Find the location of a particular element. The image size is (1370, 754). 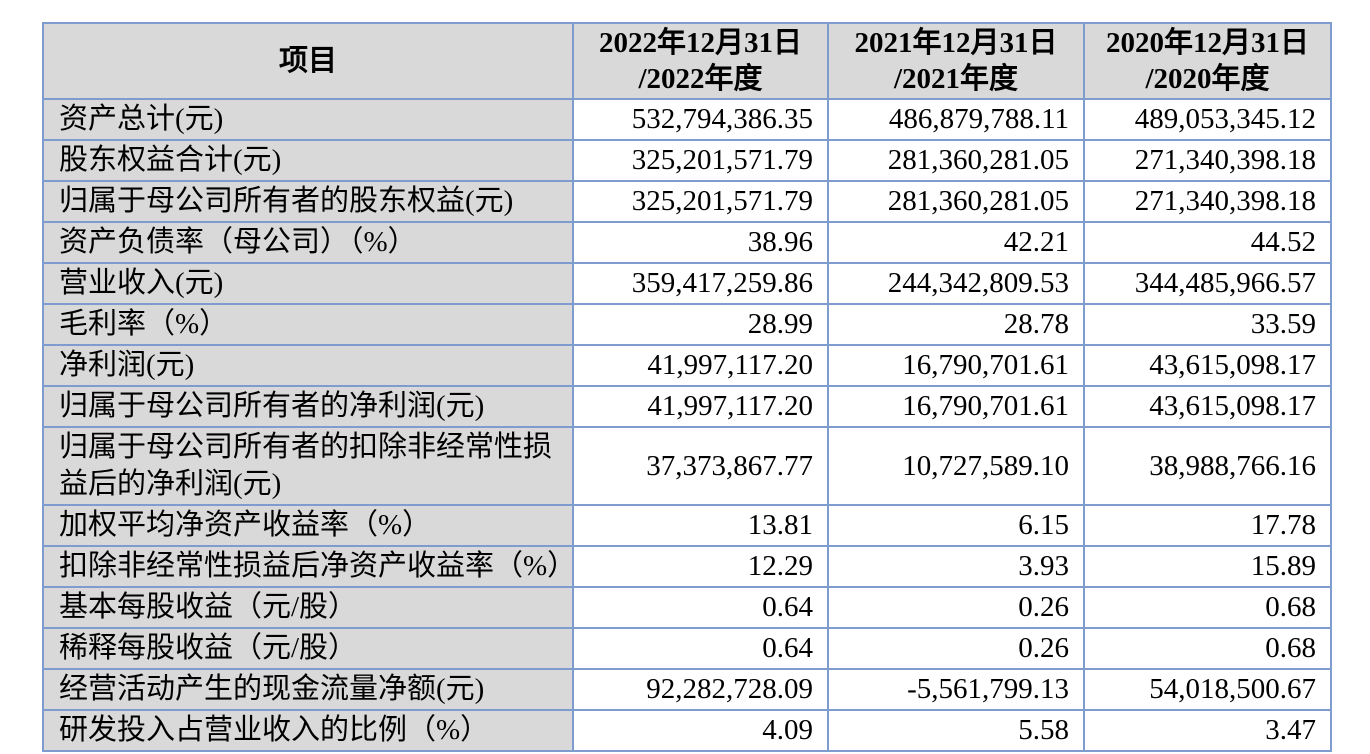

value-2022: 12.29 is located at coordinates (700, 566).